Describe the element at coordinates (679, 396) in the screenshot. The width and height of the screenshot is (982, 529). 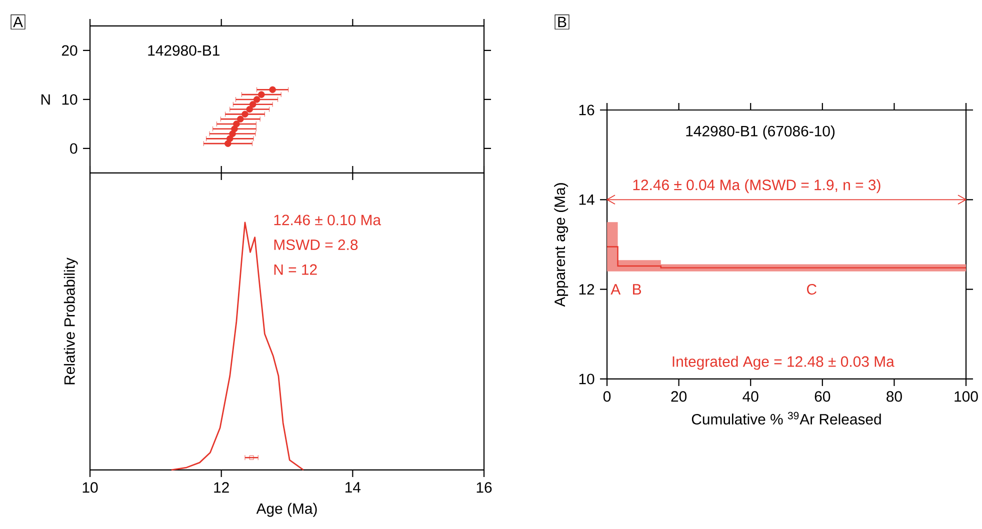
I see `x-tick-label: 20` at that location.